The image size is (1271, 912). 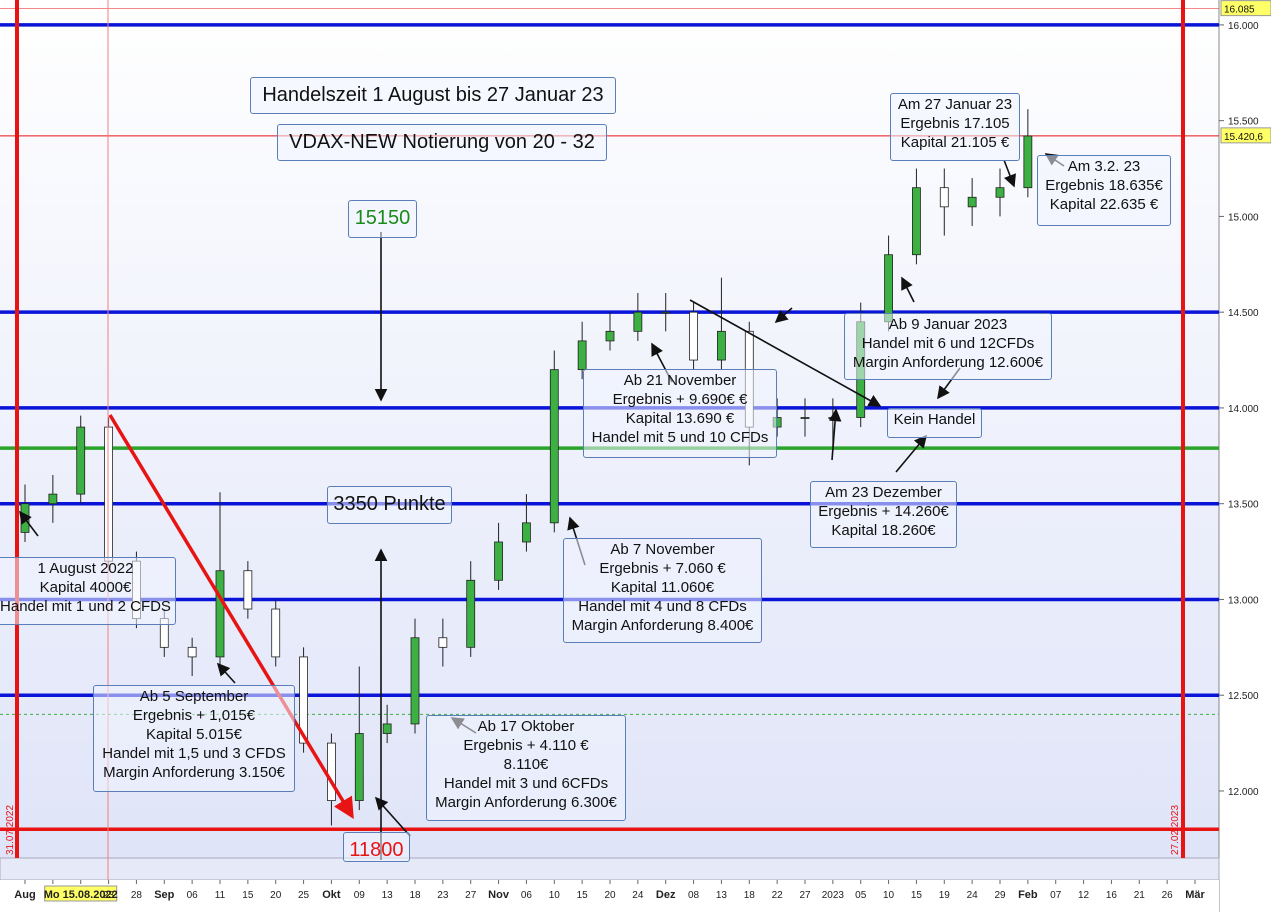 What do you see at coordinates (1243, 696) in the screenshot?
I see `y-tick-label: 12.500` at bounding box center [1243, 696].